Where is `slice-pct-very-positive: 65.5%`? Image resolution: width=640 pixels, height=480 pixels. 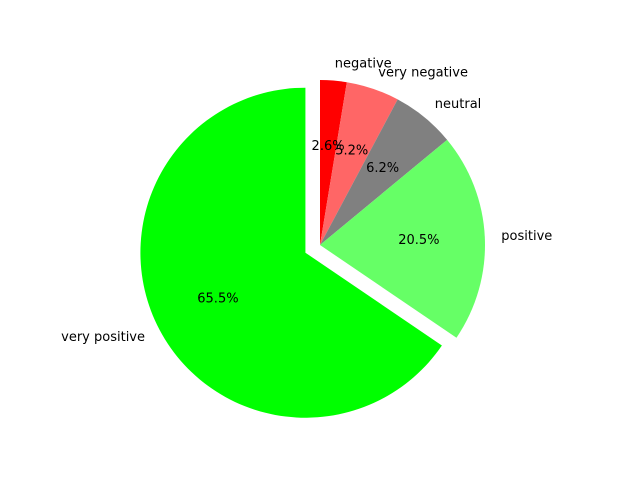 slice-pct-very-positive: 65.5% is located at coordinates (217, 299).